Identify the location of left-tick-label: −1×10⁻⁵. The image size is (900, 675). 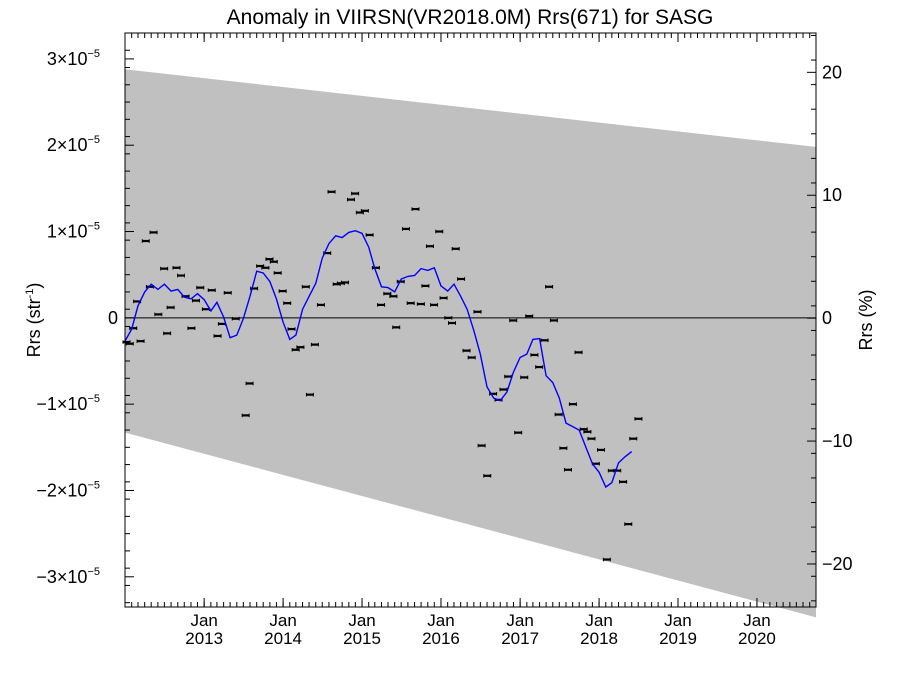
(68, 403).